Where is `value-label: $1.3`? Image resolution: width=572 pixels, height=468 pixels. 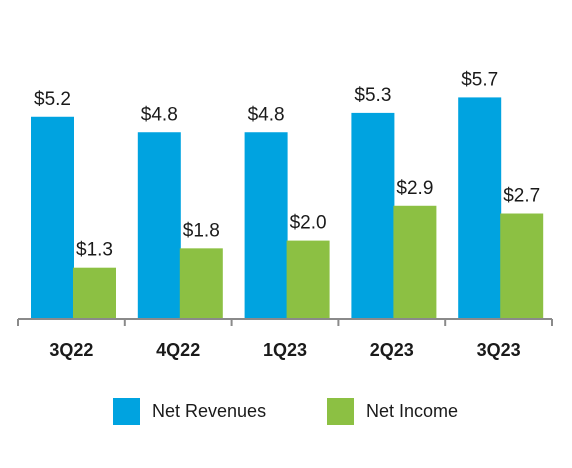 value-label: $1.3 is located at coordinates (94, 250).